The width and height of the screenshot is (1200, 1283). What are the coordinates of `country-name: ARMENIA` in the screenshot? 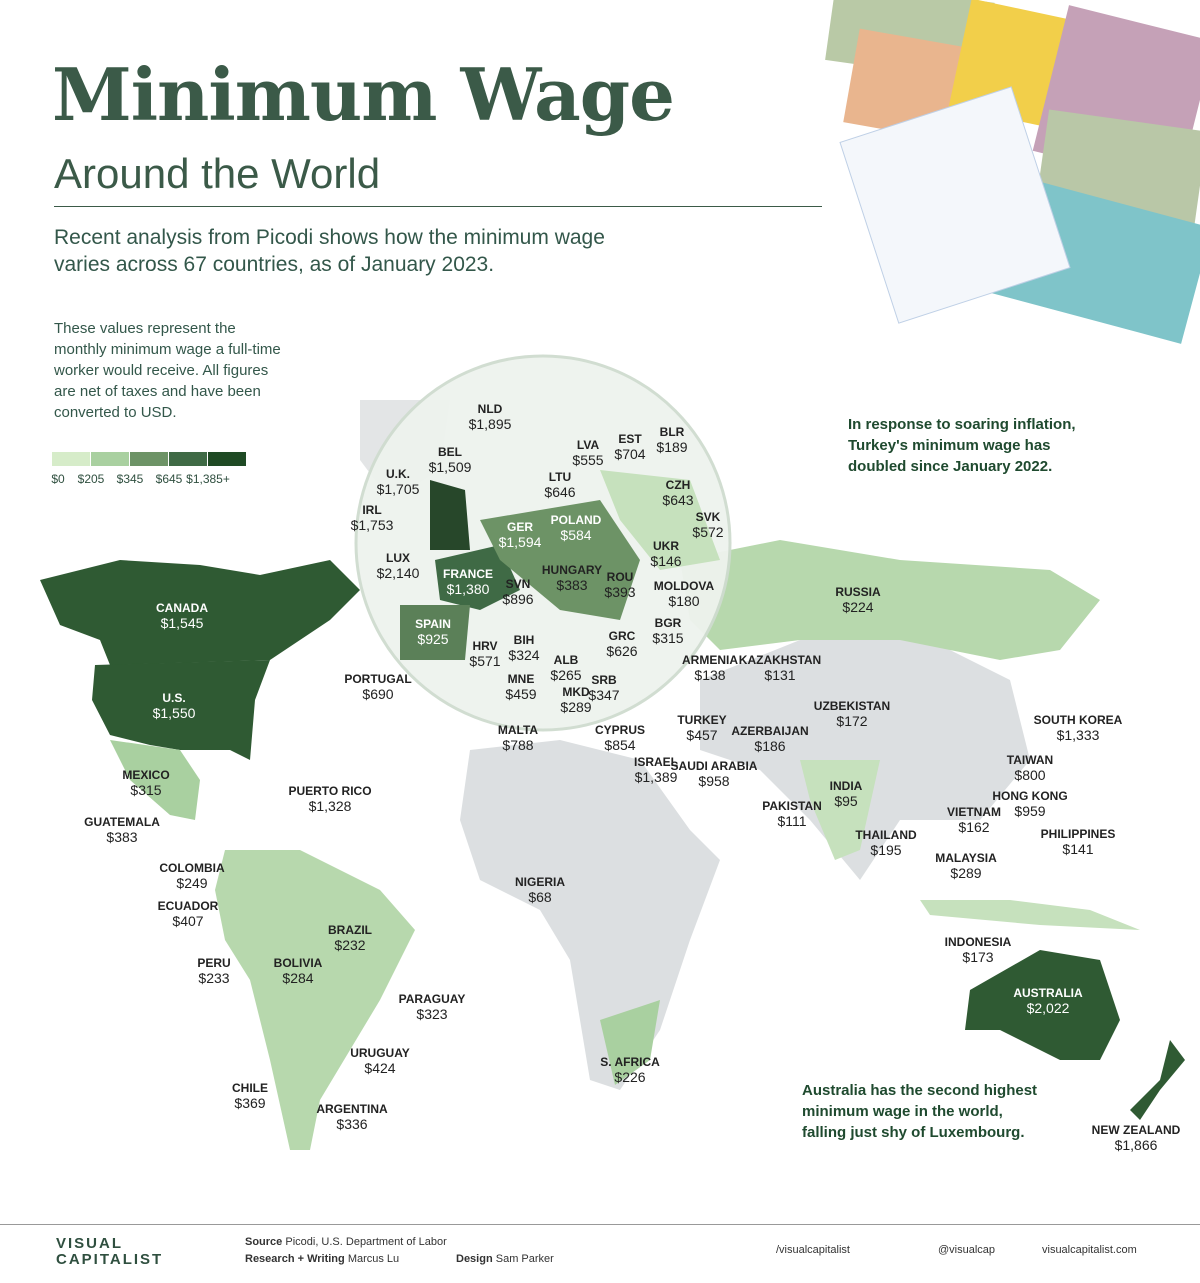 It's located at (710, 660).